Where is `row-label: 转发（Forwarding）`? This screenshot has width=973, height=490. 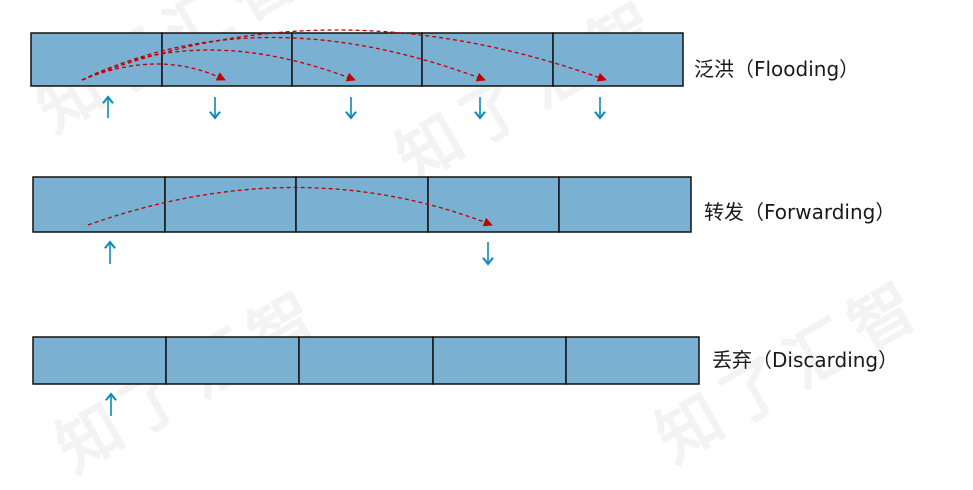 row-label: 转发（Forwarding） is located at coordinates (799, 212).